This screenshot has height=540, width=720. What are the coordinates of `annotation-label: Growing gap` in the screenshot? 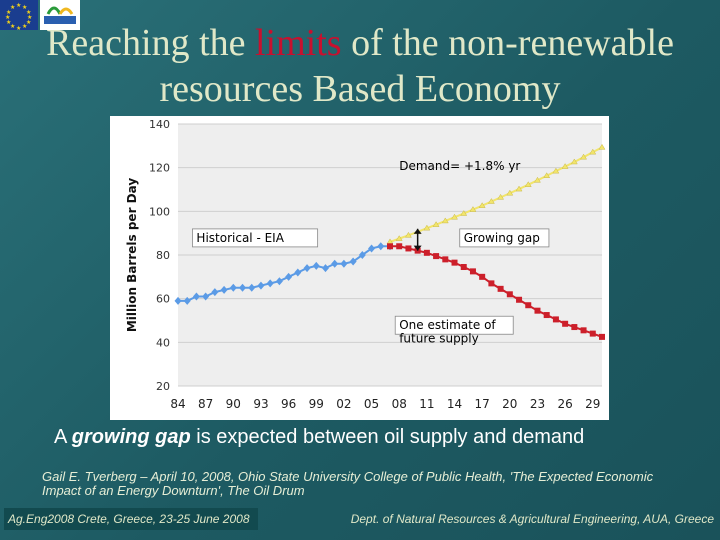 It's located at (502, 238).